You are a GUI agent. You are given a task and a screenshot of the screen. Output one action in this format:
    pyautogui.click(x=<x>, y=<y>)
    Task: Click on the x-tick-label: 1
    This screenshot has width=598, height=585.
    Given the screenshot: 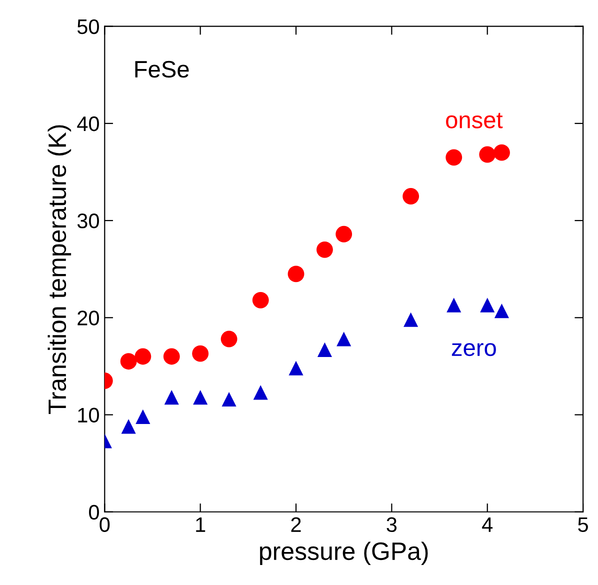 What is the action you would take?
    pyautogui.click(x=201, y=525)
    